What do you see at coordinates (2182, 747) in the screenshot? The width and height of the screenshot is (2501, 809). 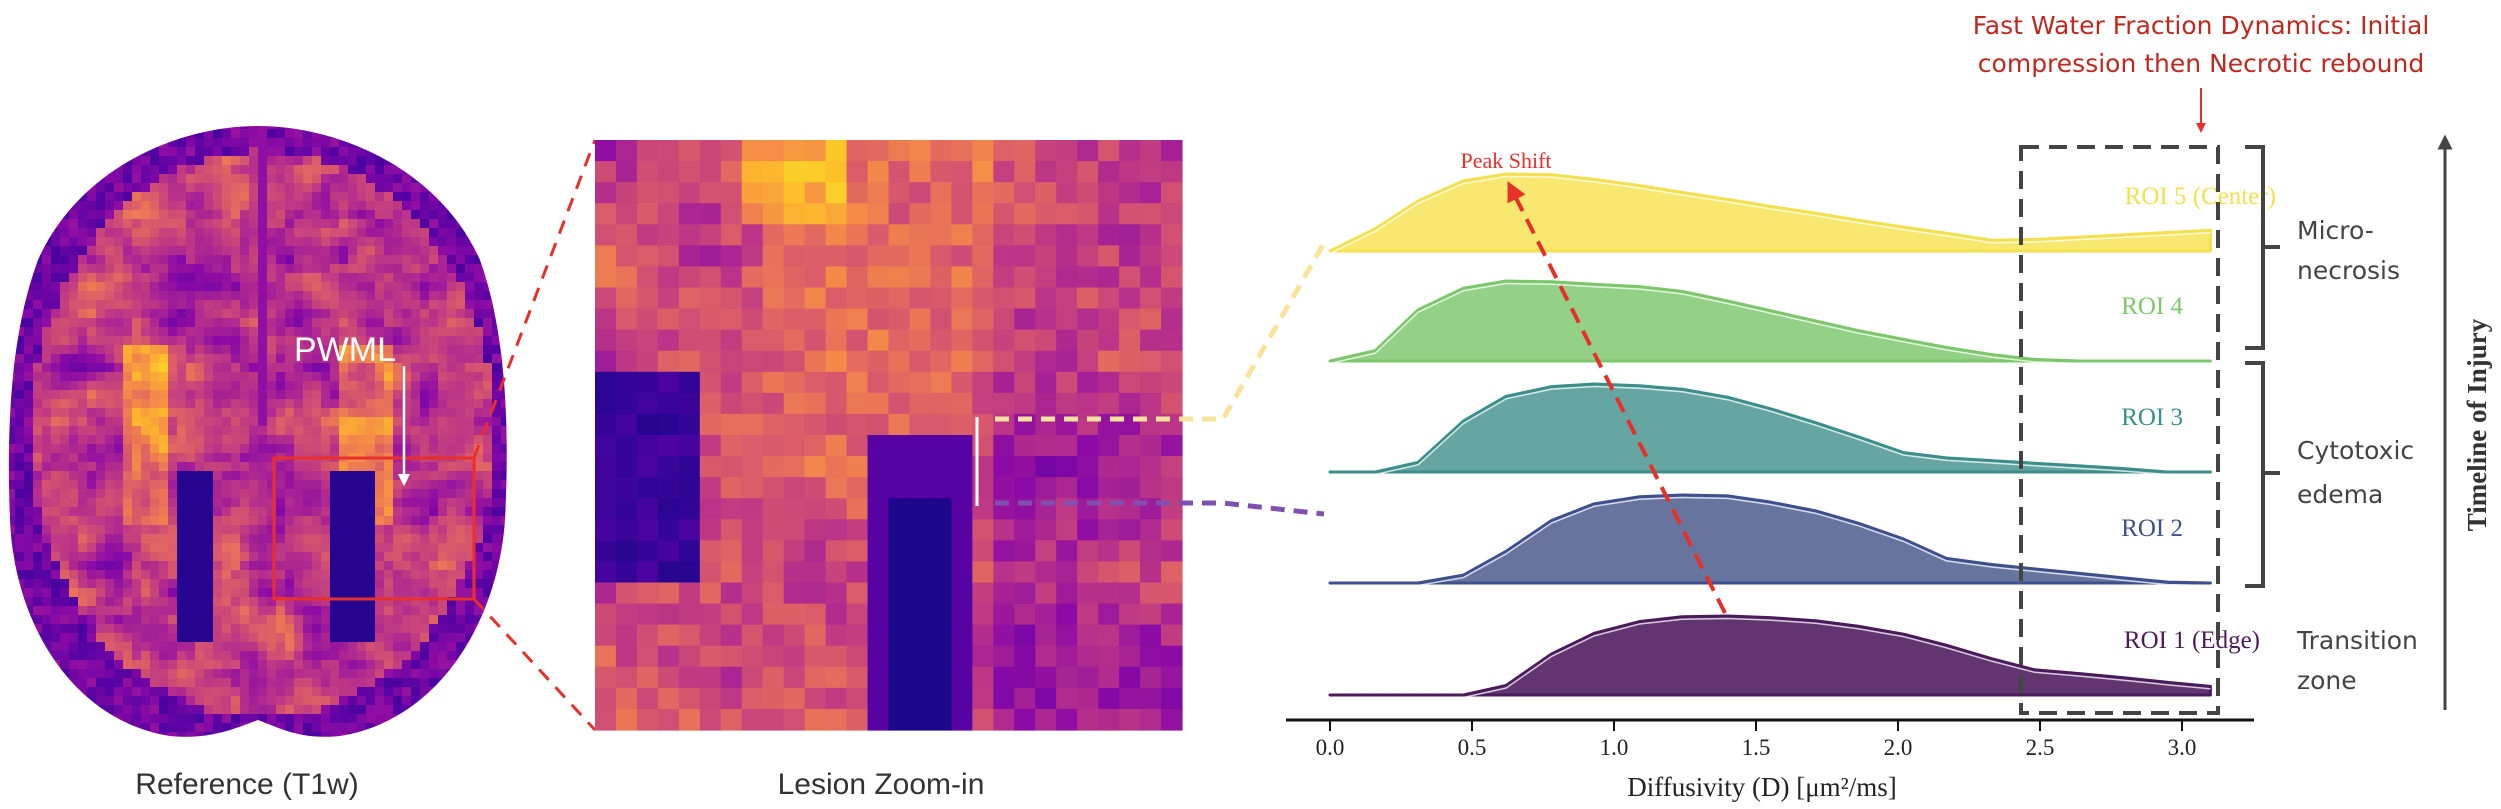 I see `x-tick-label: 3.0` at bounding box center [2182, 747].